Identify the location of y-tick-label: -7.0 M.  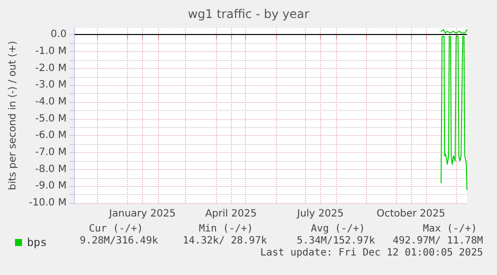
(51, 152).